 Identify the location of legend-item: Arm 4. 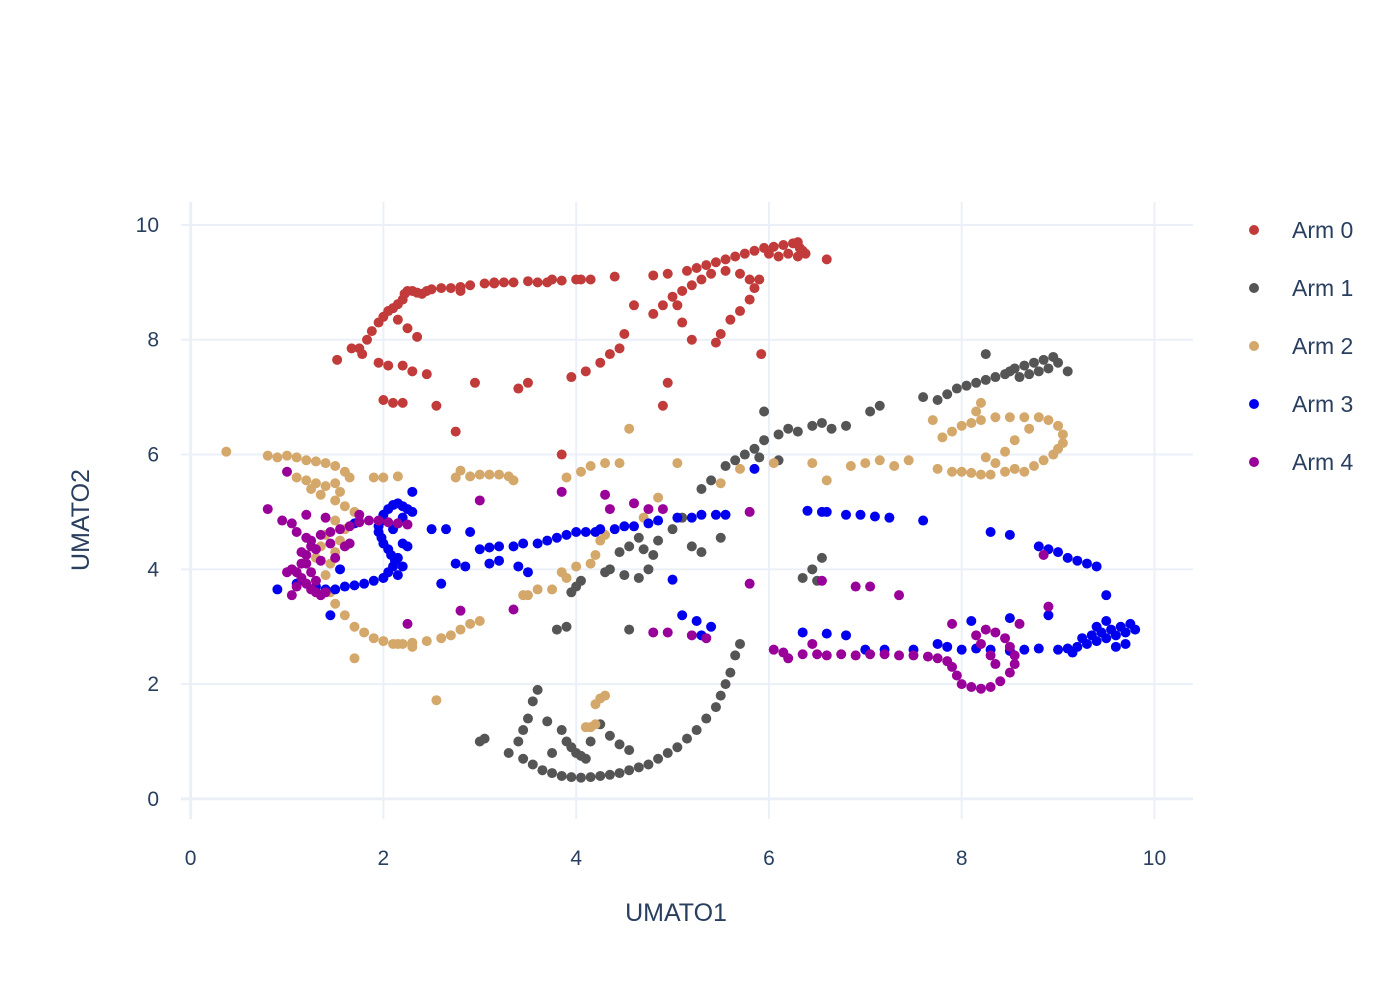
(1301, 462).